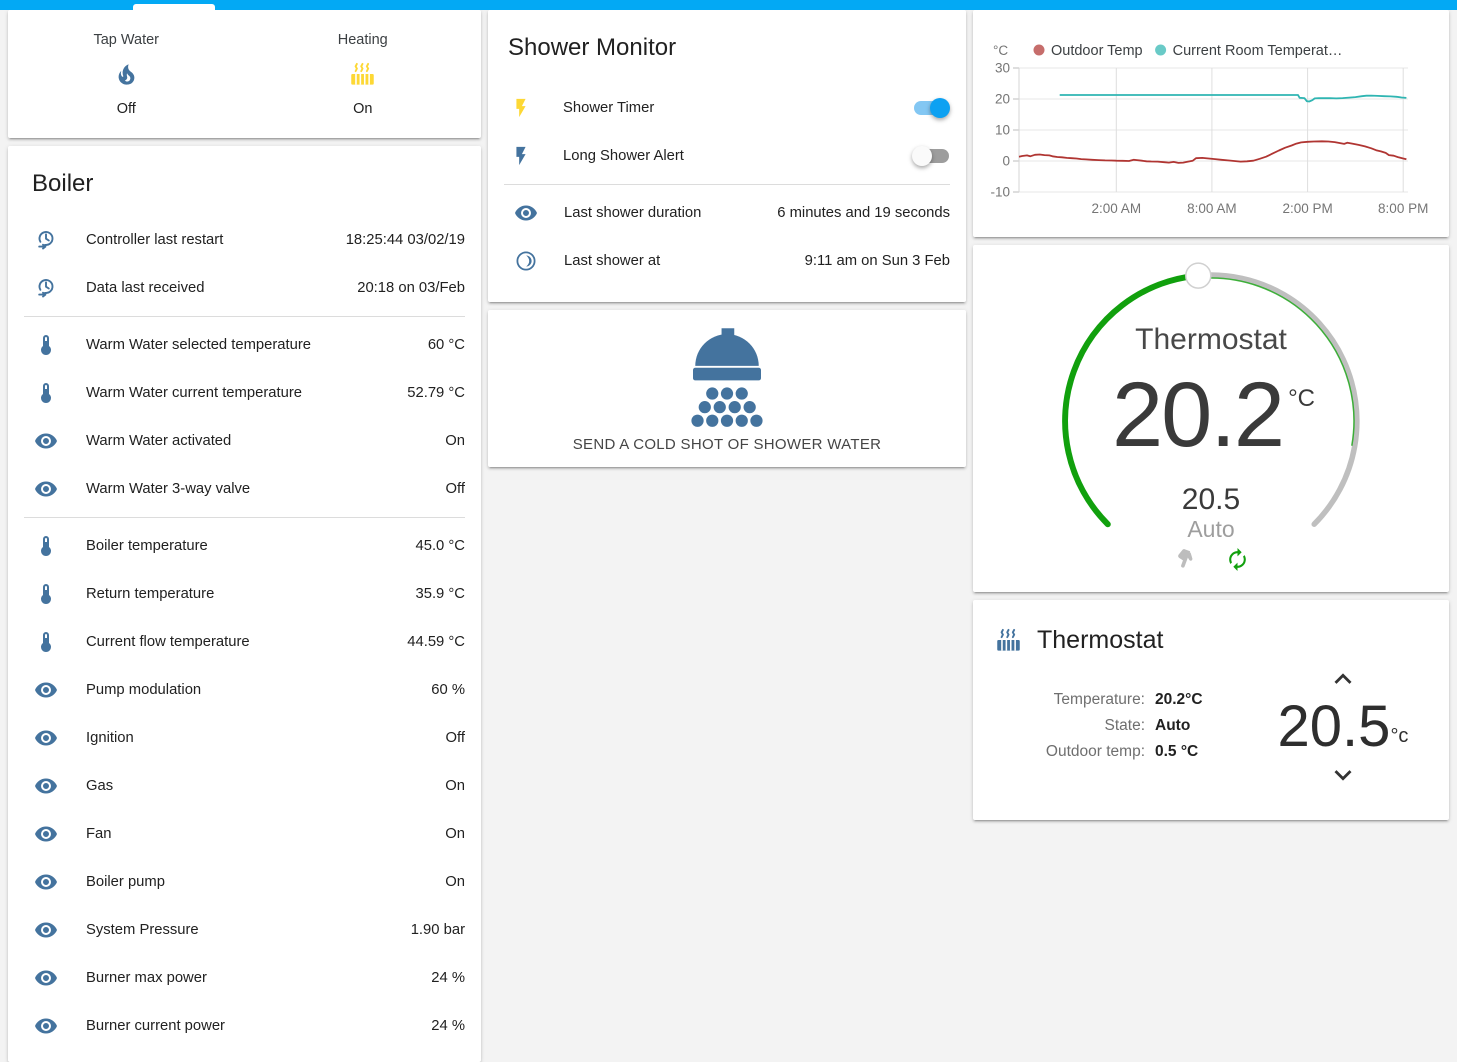 The image size is (1457, 1062). What do you see at coordinates (1100, 640) in the screenshot?
I see `card-title: Thermostat` at bounding box center [1100, 640].